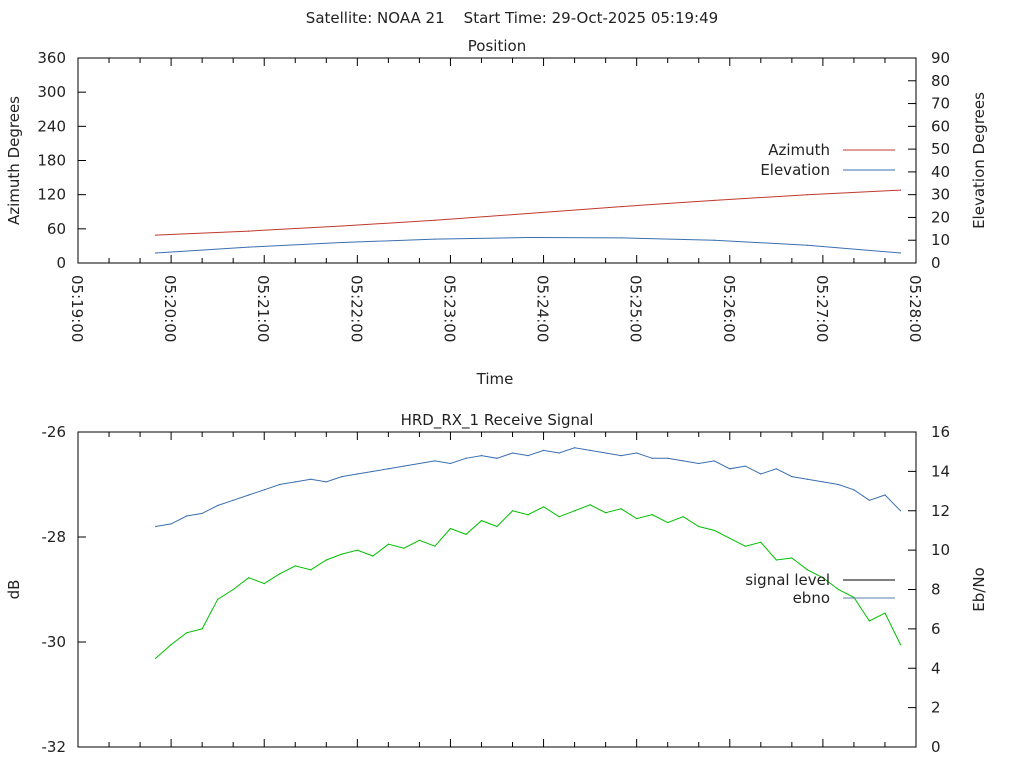  Describe the element at coordinates (54, 642) in the screenshot. I see `y-tick-label: -30` at that location.